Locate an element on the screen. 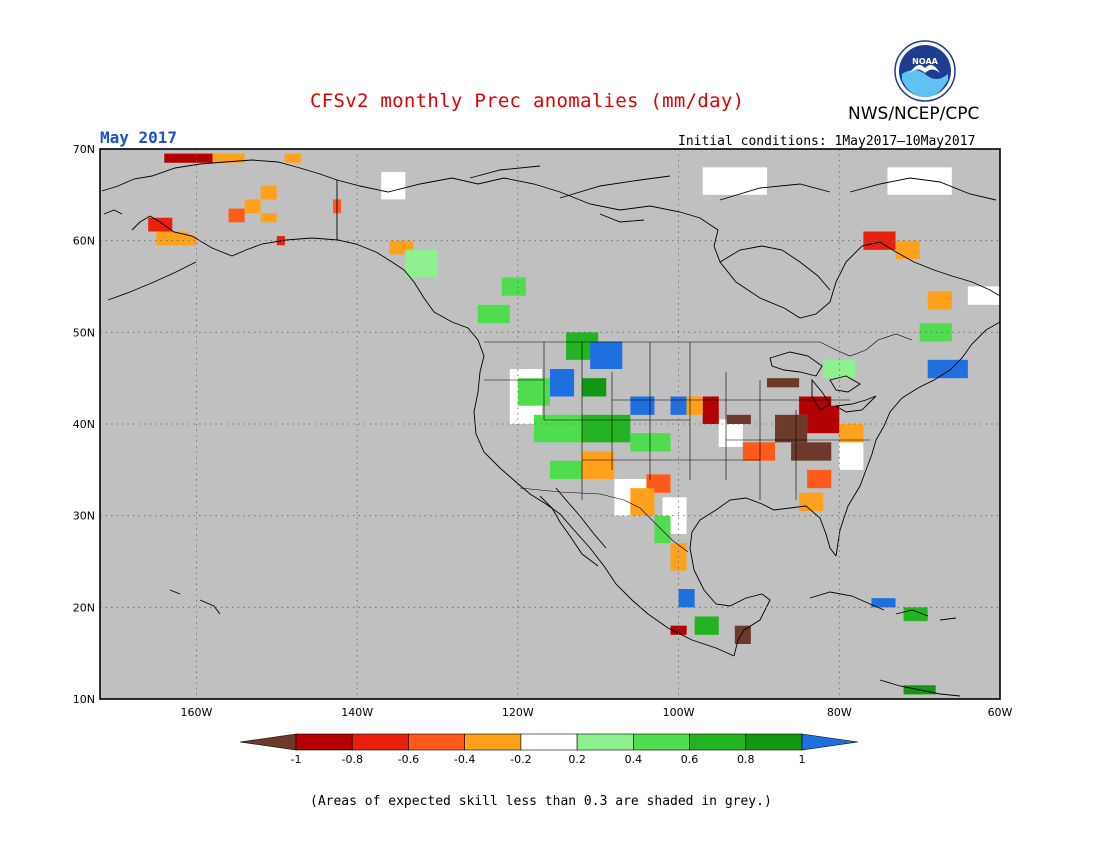  lat-tick-label: 70N is located at coordinates (84, 149).